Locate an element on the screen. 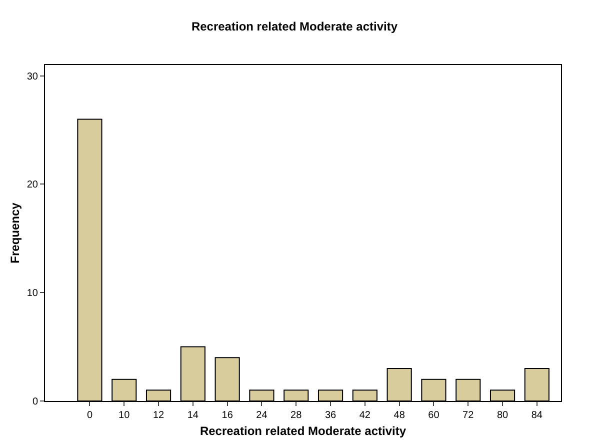 This screenshot has width=589, height=446. x-tick-label: 84 is located at coordinates (537, 415).